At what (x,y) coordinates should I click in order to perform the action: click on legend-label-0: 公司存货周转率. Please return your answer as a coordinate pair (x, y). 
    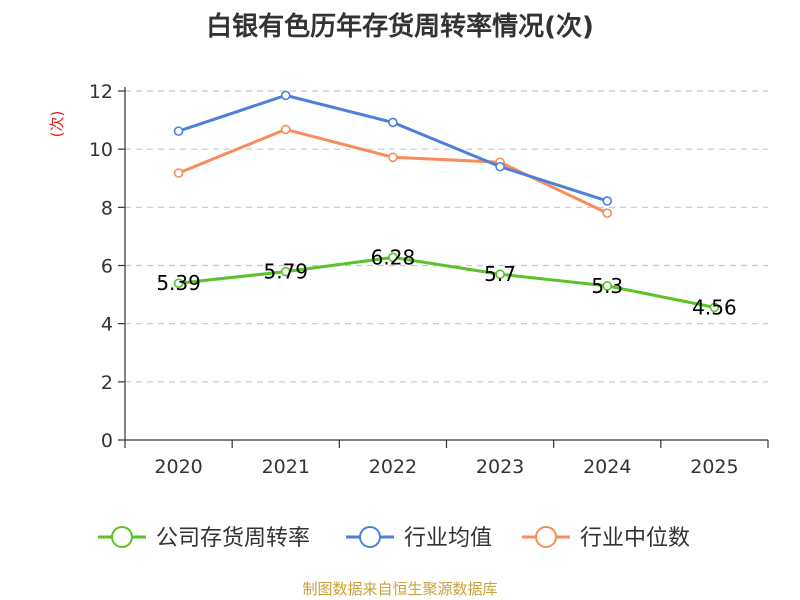
    Looking at the image, I should click on (233, 538).